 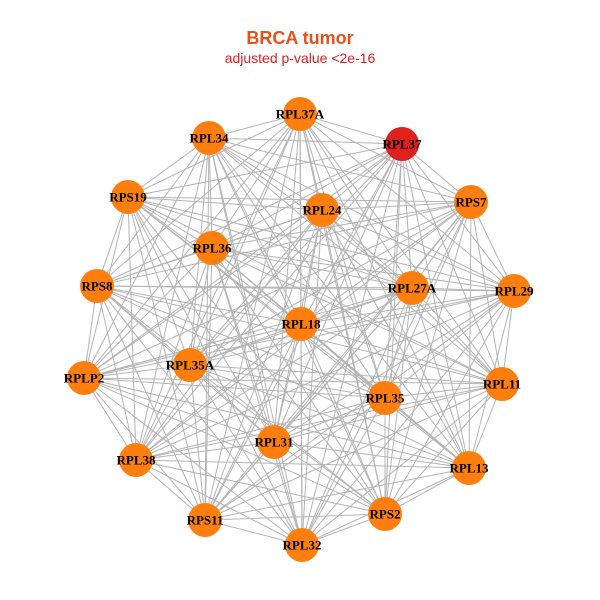 I want to click on node-rpl37a: RPL37A, so click(x=300, y=114).